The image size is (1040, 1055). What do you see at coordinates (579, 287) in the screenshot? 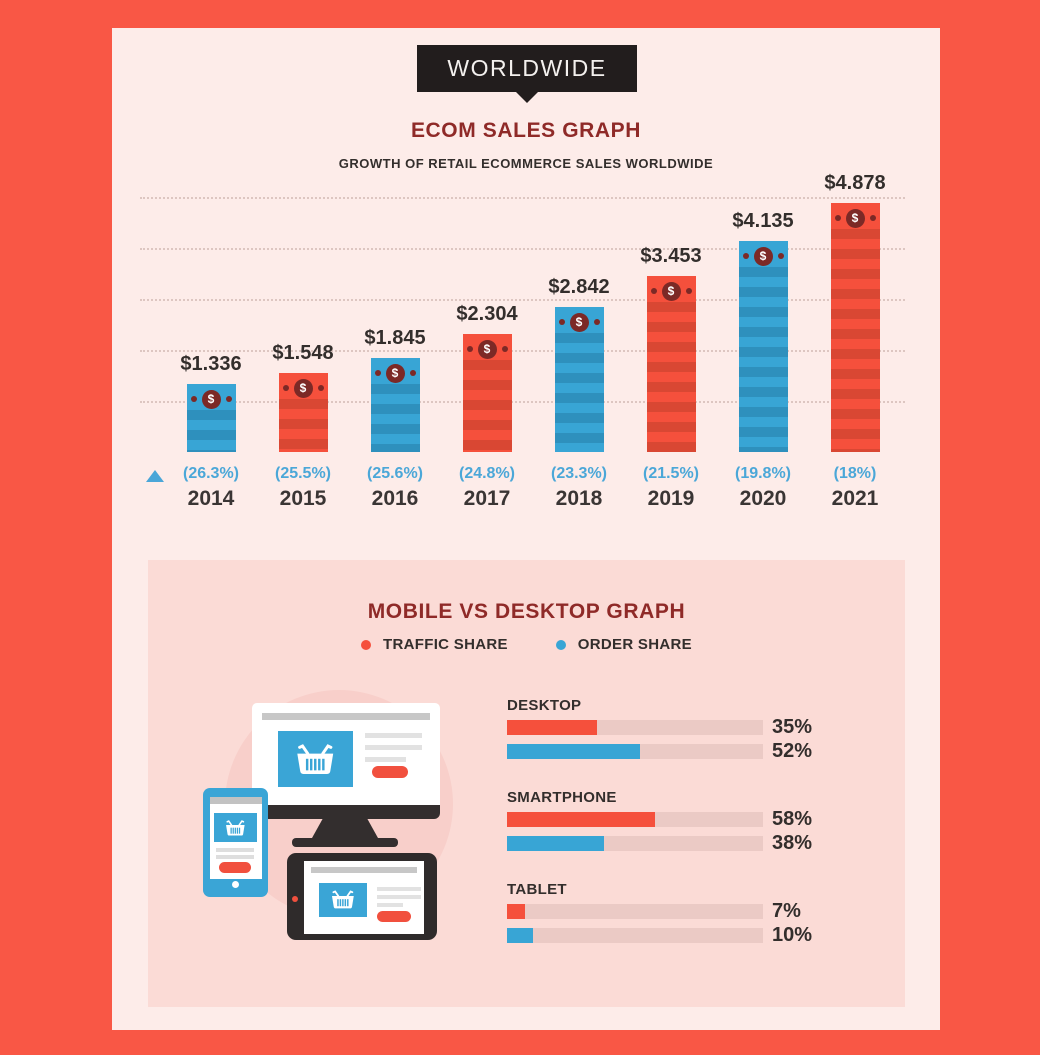
I see `bar-value-label: $2.842` at bounding box center [579, 287].